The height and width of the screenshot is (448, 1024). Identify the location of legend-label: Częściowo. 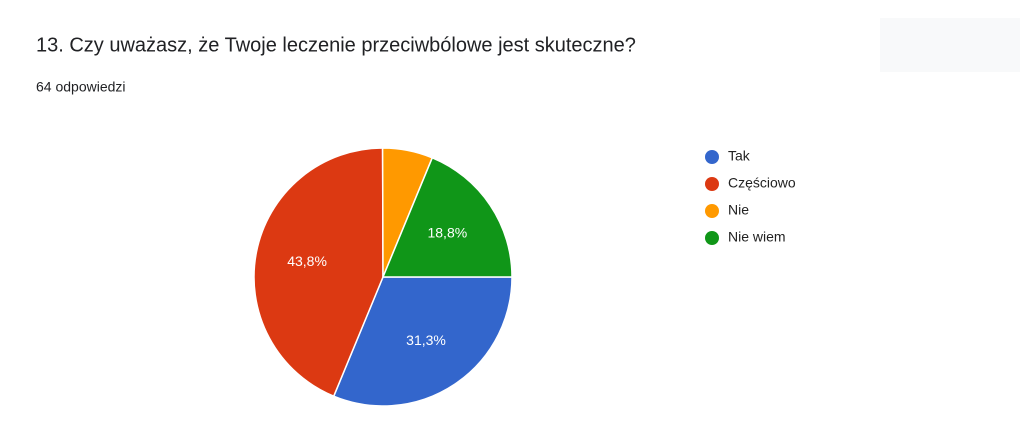
(762, 183).